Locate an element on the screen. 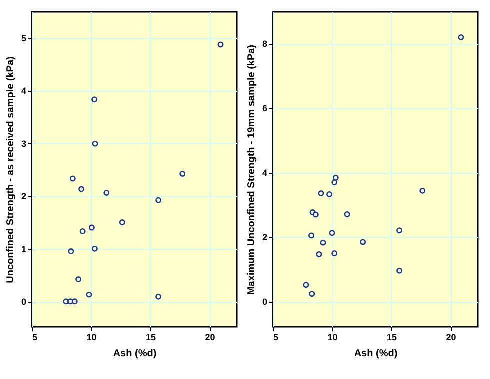 This screenshot has height=379, width=490. y-axis-title: Unconfined Strength - as received sample (kPa) is located at coordinates (10, 170).